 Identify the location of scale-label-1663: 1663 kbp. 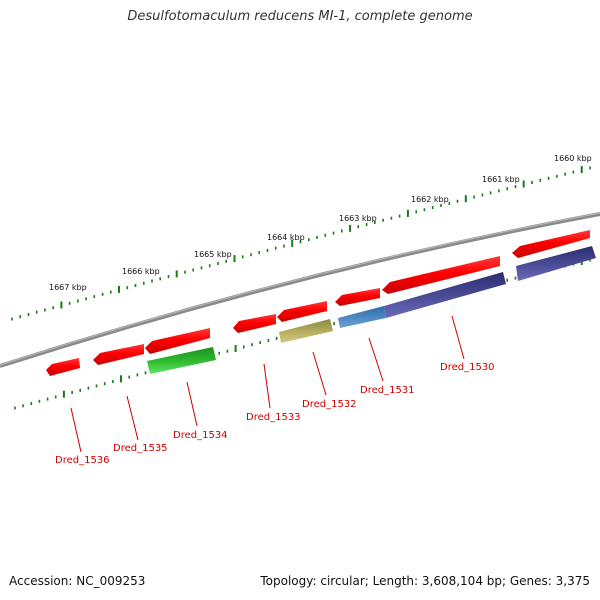
(358, 218).